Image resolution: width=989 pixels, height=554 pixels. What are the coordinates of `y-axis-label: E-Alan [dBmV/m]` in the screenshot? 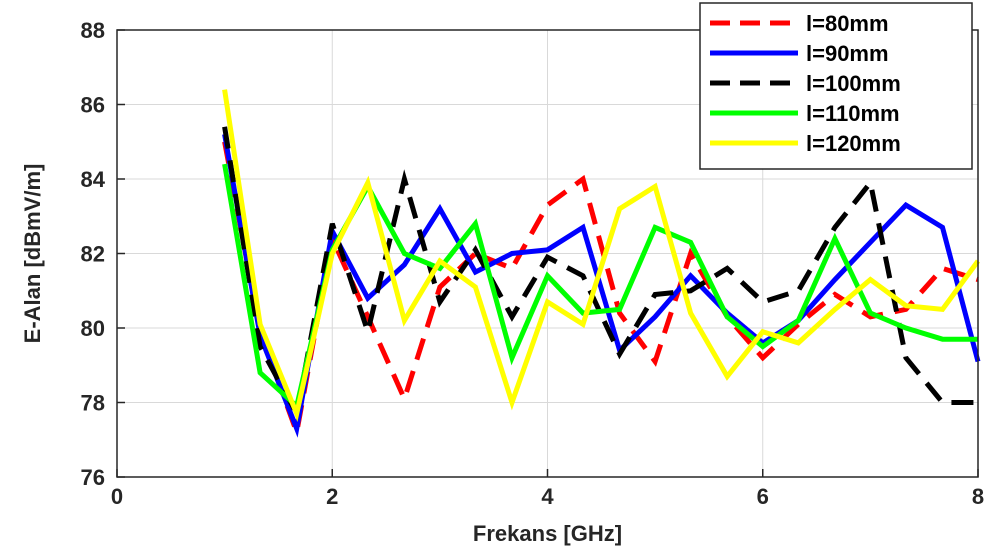 It's located at (32, 254).